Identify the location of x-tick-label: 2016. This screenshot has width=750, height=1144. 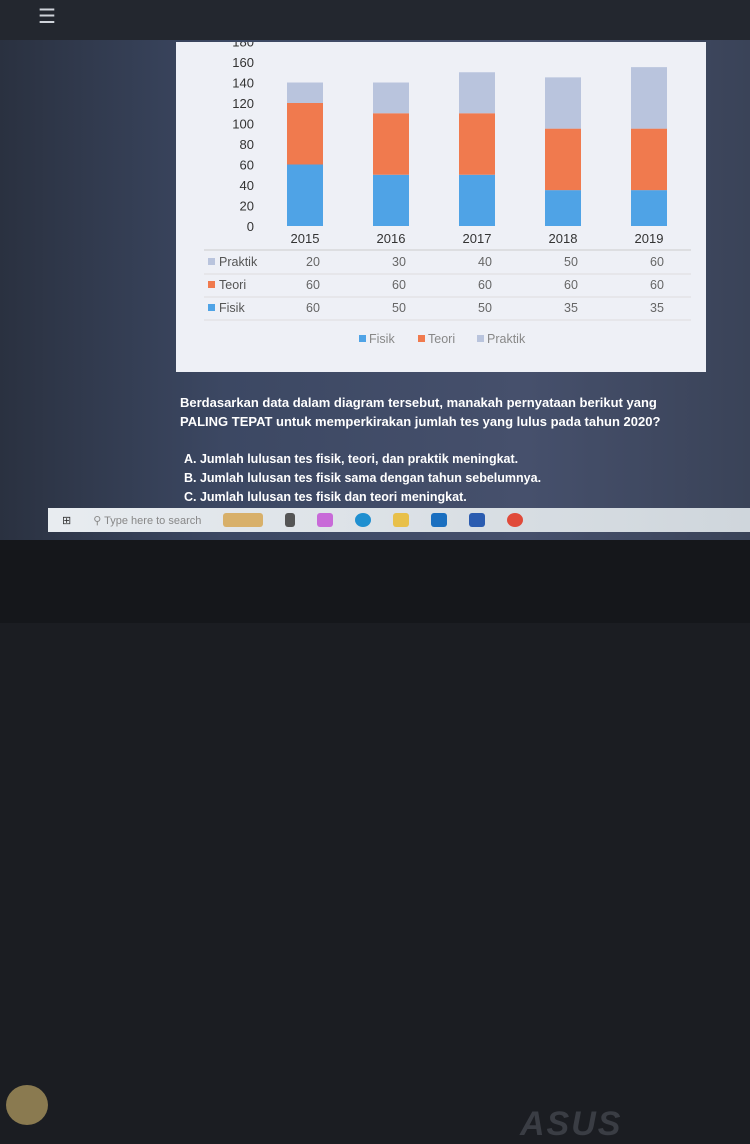
(391, 238).